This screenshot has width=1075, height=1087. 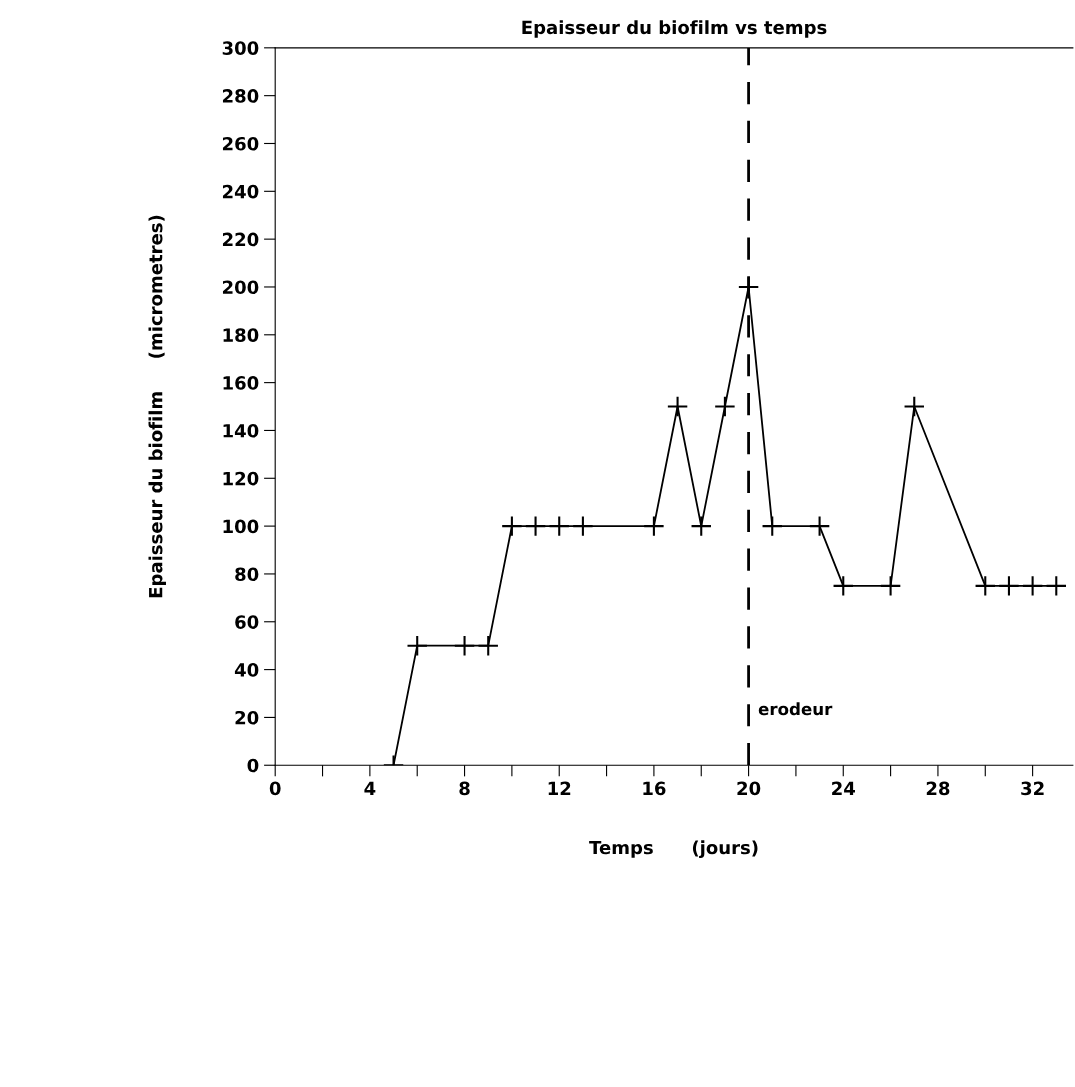 What do you see at coordinates (247, 622) in the screenshot?
I see `y-tick-label: 60` at bounding box center [247, 622].